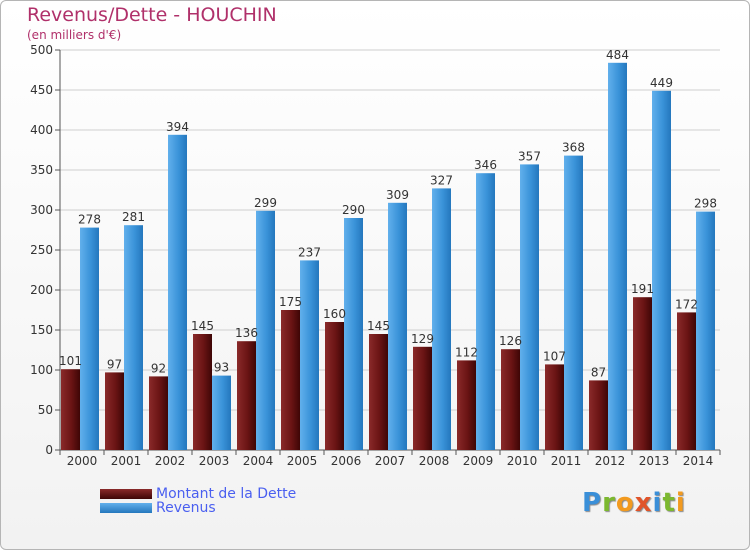 This screenshot has width=750, height=550. What do you see at coordinates (346, 461) in the screenshot?
I see `x-tick-label: 2006` at bounding box center [346, 461].